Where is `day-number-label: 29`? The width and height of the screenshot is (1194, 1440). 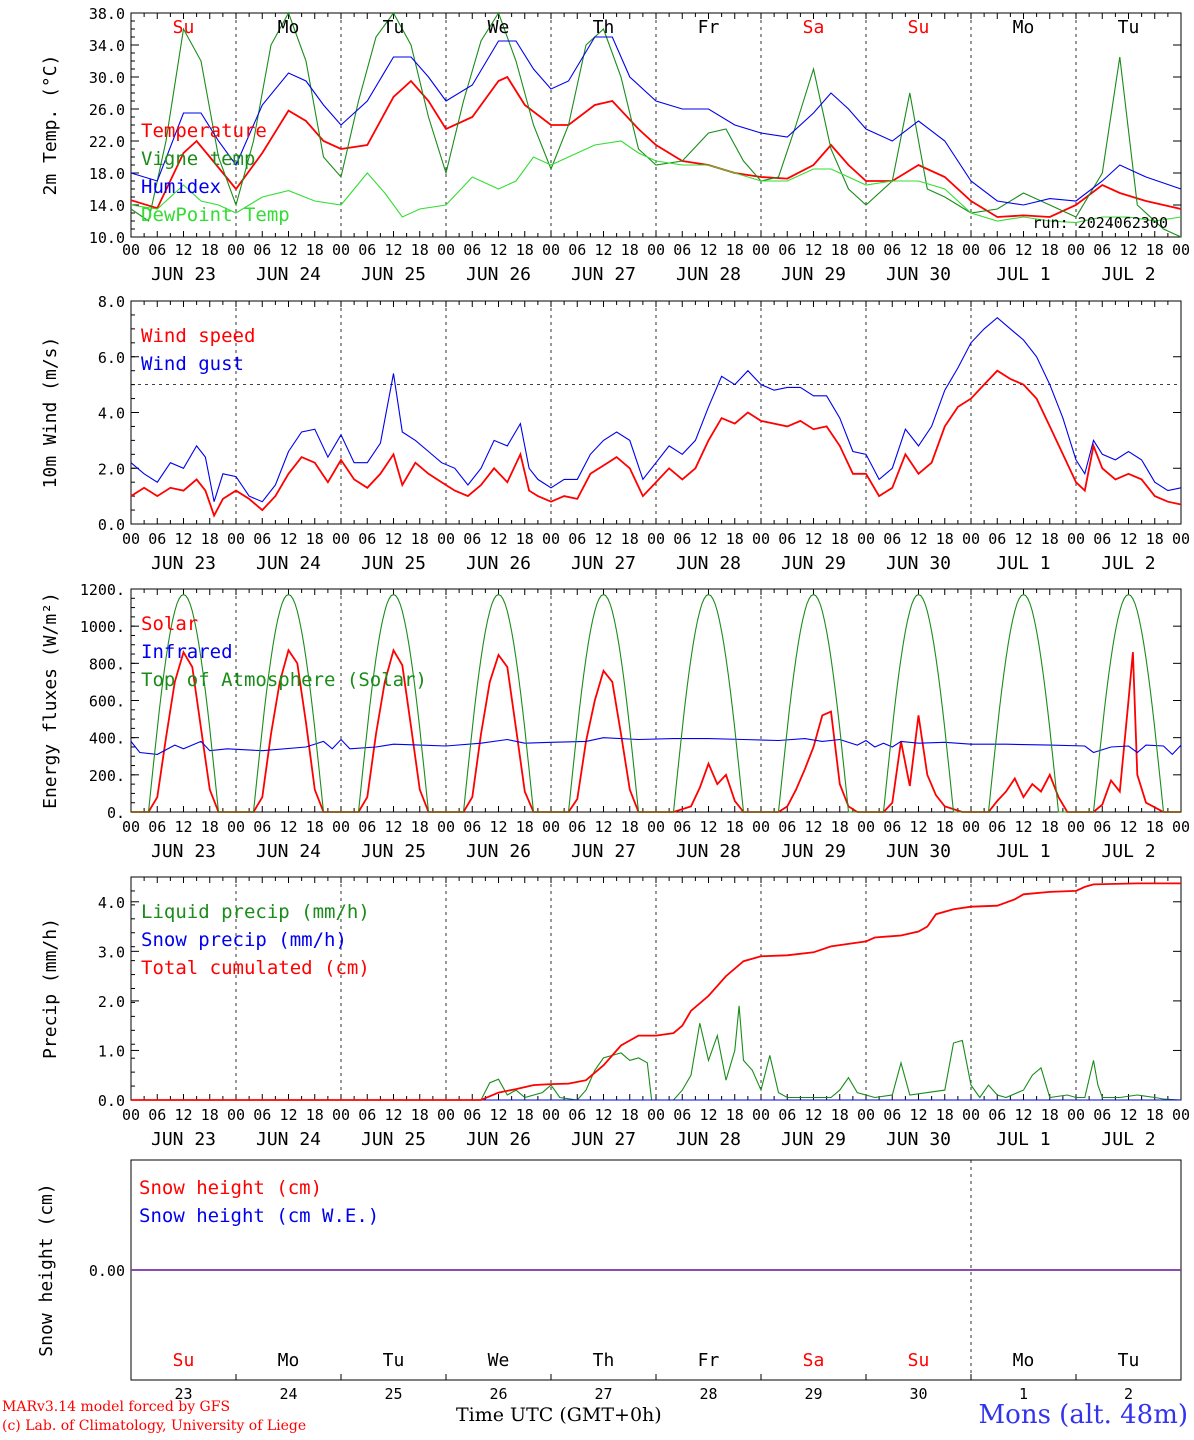
day-number-label: 29 is located at coordinates (813, 1394).